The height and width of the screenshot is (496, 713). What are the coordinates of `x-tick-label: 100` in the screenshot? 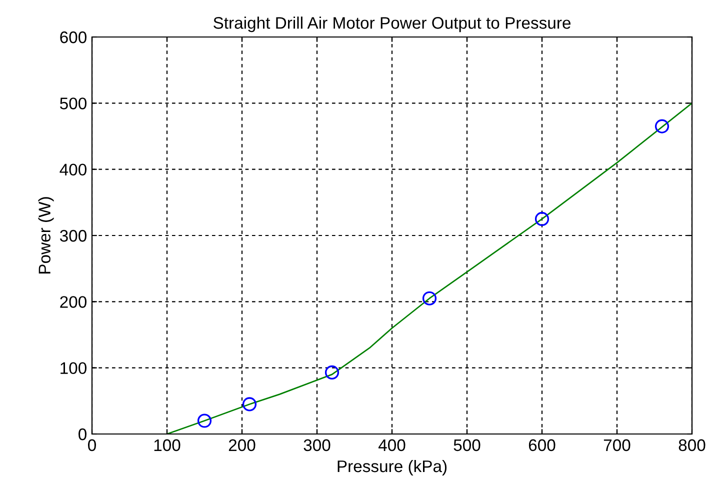 It's located at (167, 445).